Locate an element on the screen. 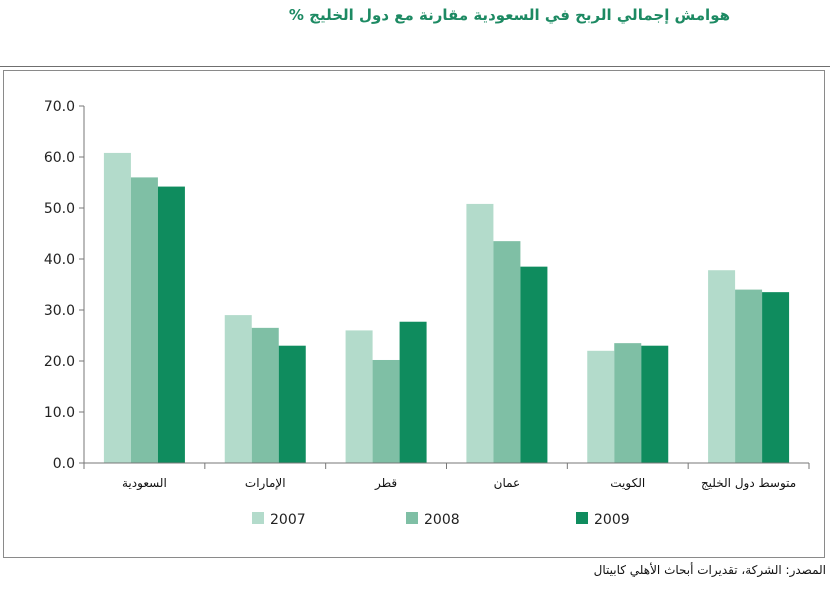  y-tick-label: 50.0 is located at coordinates (59, 209).